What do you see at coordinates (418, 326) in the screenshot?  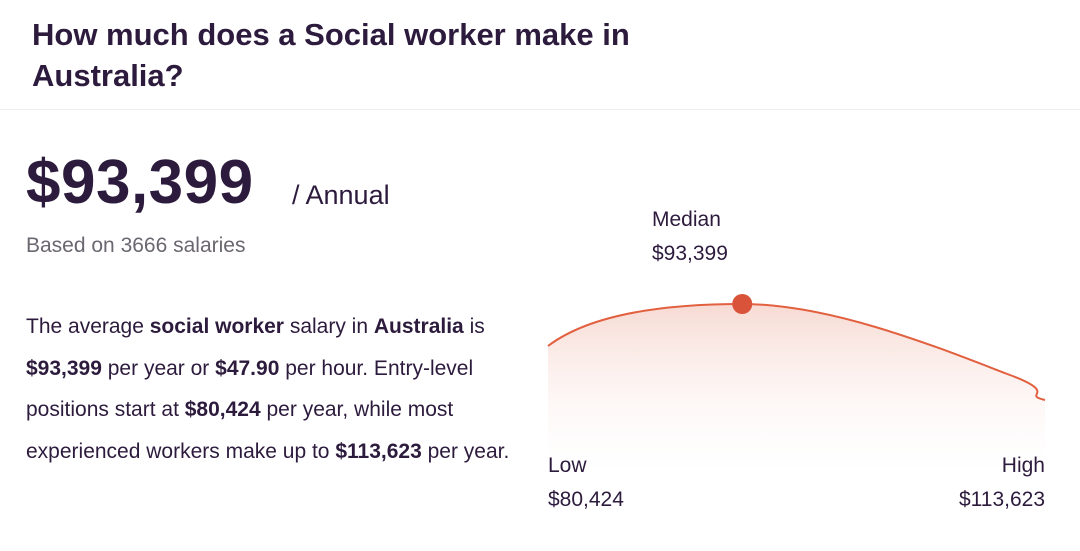 I see `description-location: Australia` at bounding box center [418, 326].